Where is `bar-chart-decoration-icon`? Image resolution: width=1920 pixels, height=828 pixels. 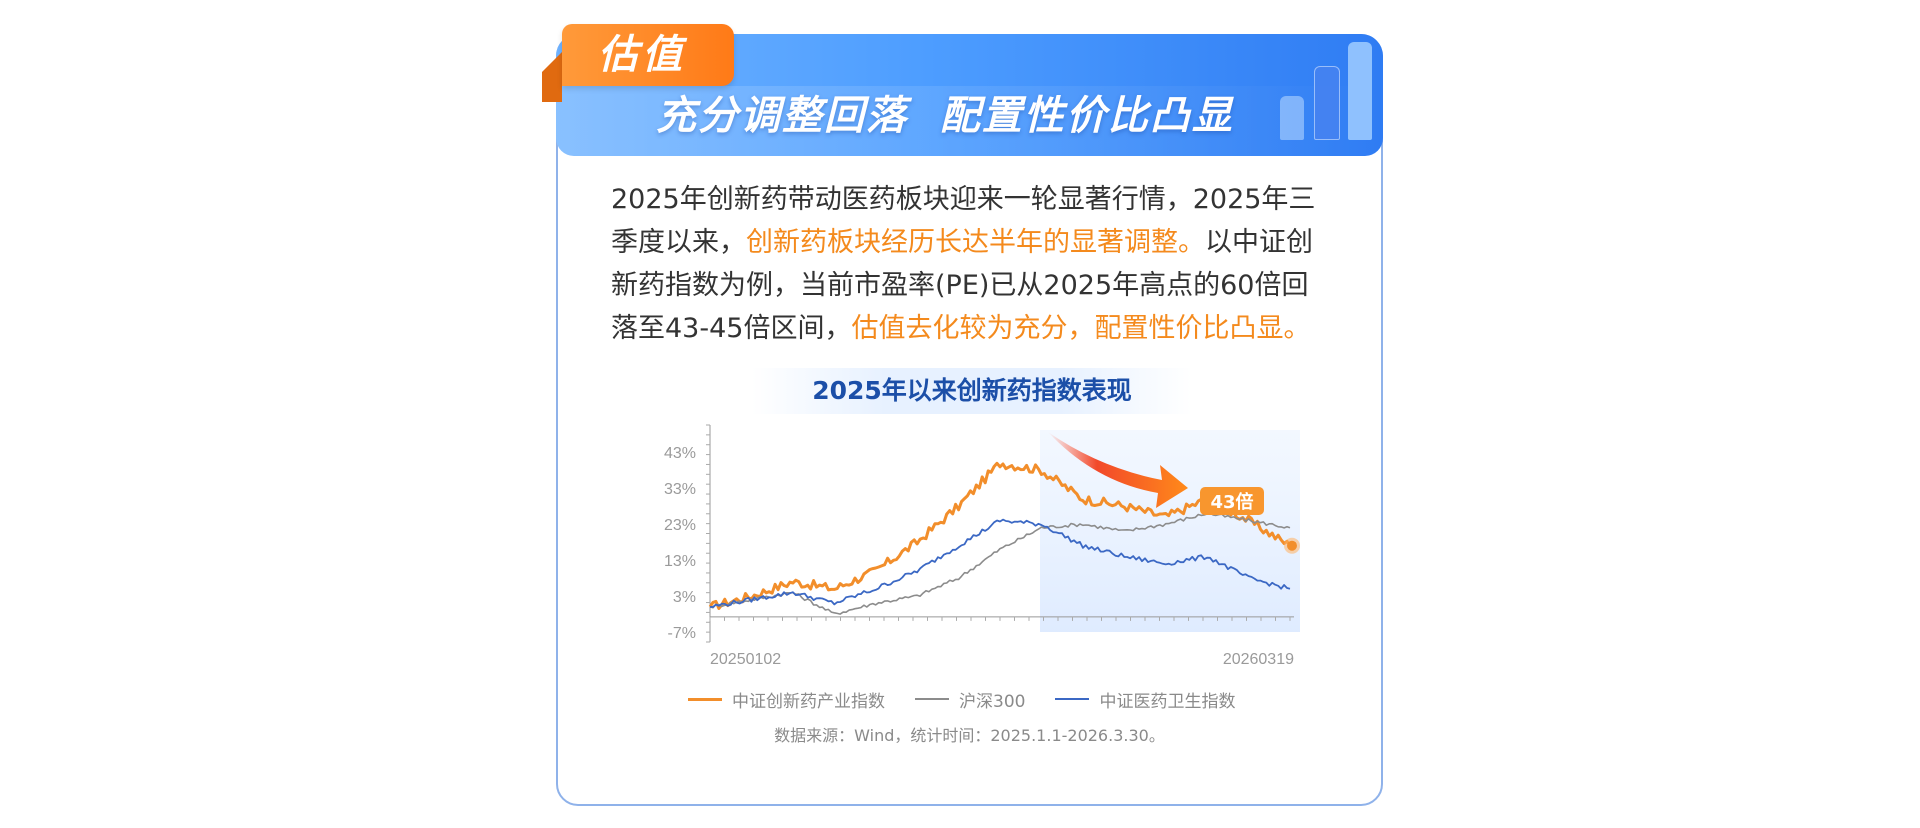 bar-chart-decoration-icon is located at coordinates (1330, 90).